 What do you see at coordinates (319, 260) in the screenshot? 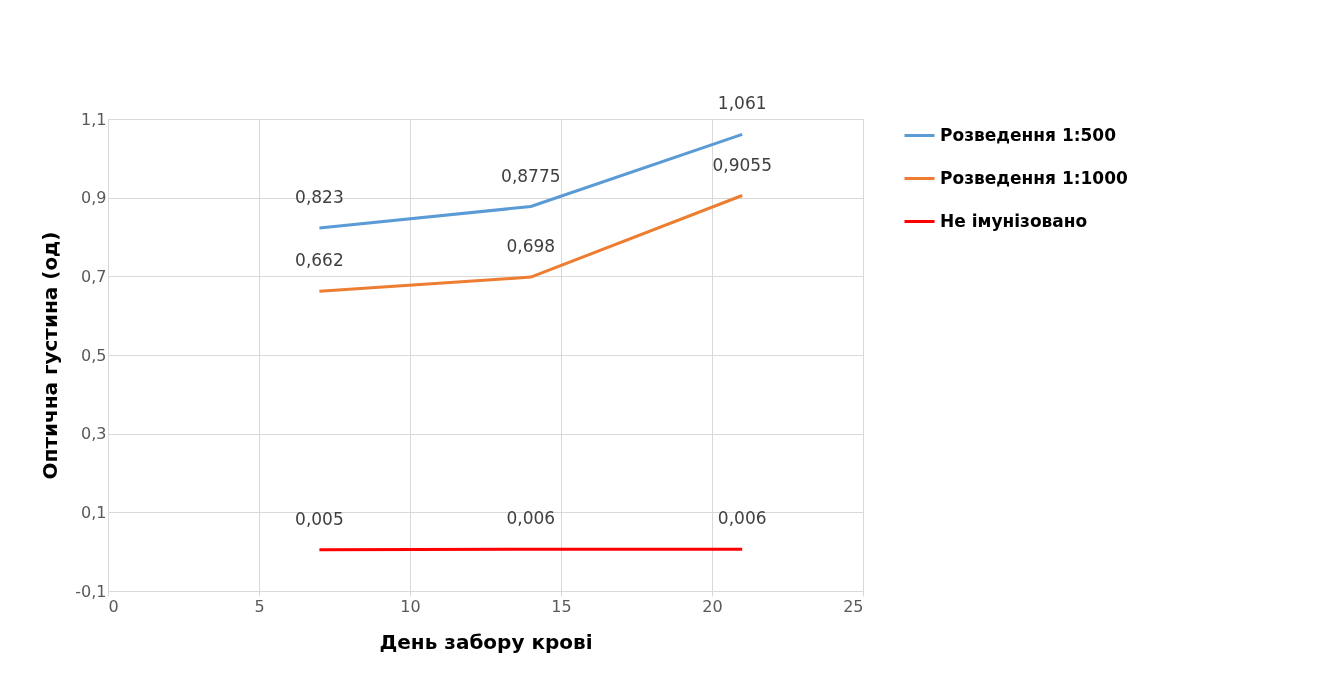
I see `data-label: 0,662` at bounding box center [319, 260].